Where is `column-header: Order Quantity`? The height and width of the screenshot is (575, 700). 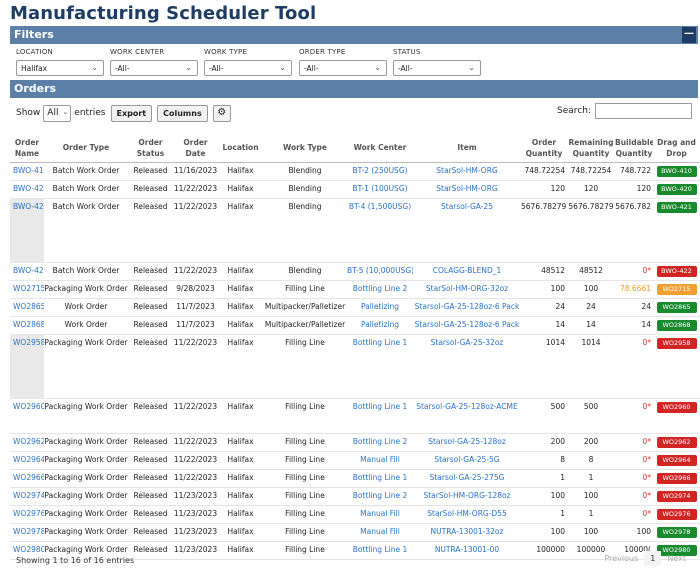
column-header: Order Quantity is located at coordinates (544, 148).